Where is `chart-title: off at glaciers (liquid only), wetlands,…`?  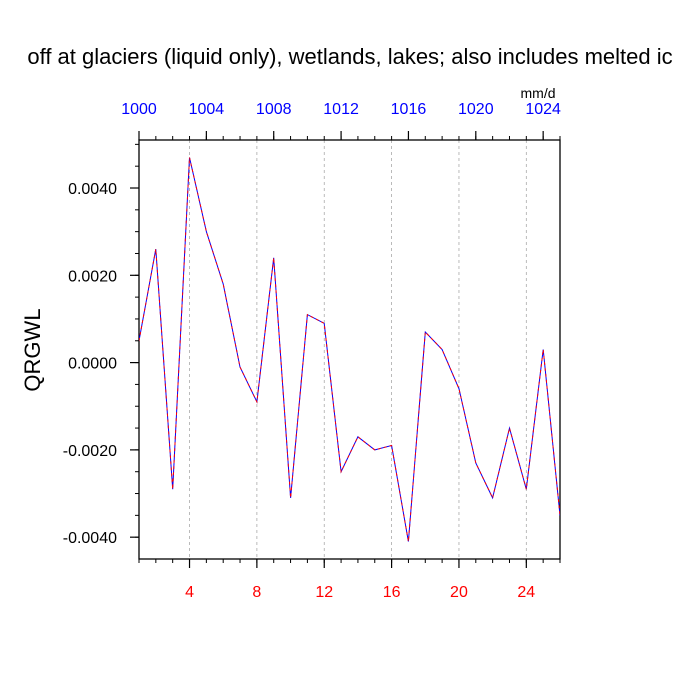
chart-title: off at glaciers (liquid only), wetlands,… is located at coordinates (349, 56).